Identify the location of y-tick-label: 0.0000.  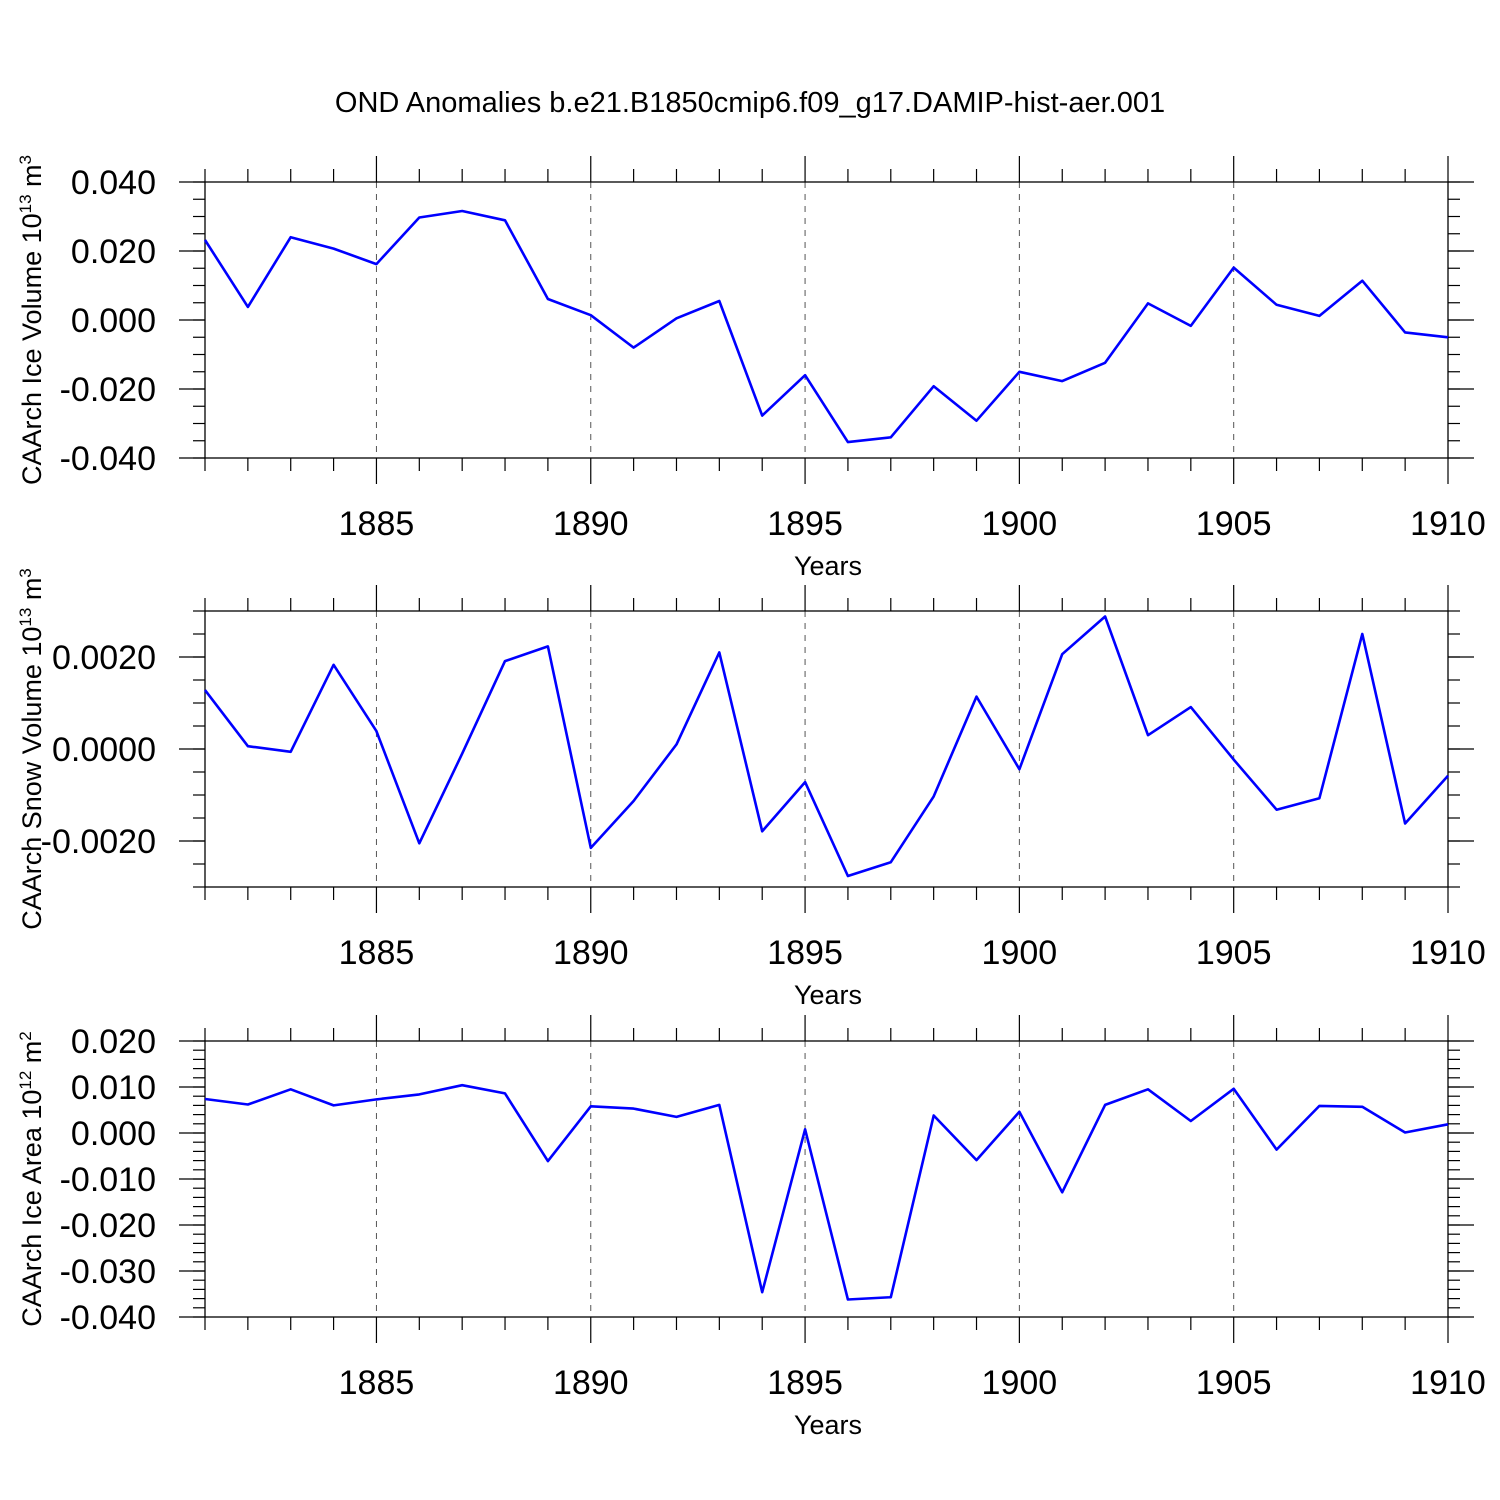
(104, 750).